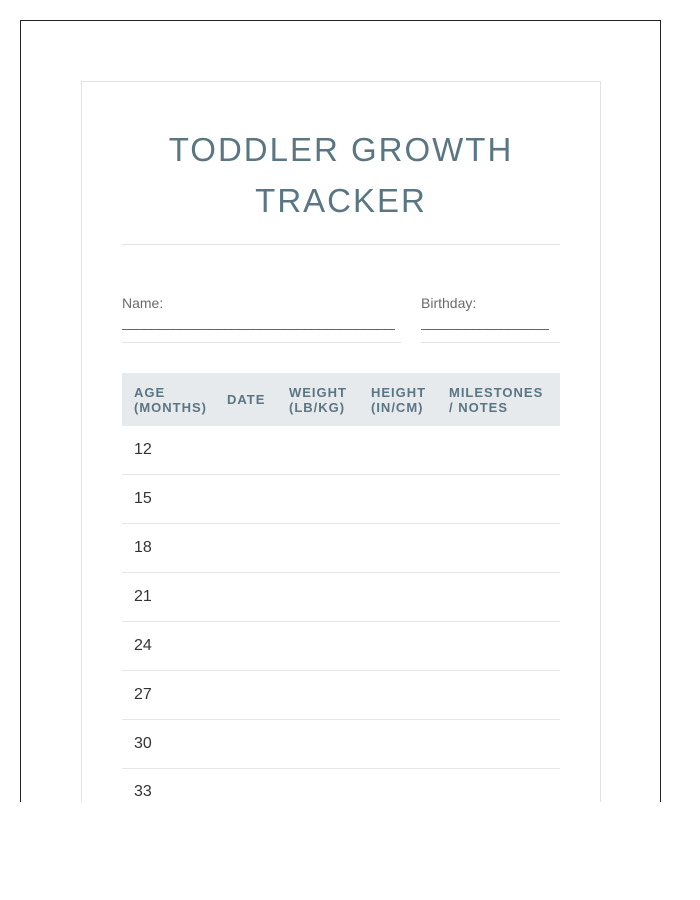  Describe the element at coordinates (143, 791) in the screenshot. I see `age-cell: 33` at that location.